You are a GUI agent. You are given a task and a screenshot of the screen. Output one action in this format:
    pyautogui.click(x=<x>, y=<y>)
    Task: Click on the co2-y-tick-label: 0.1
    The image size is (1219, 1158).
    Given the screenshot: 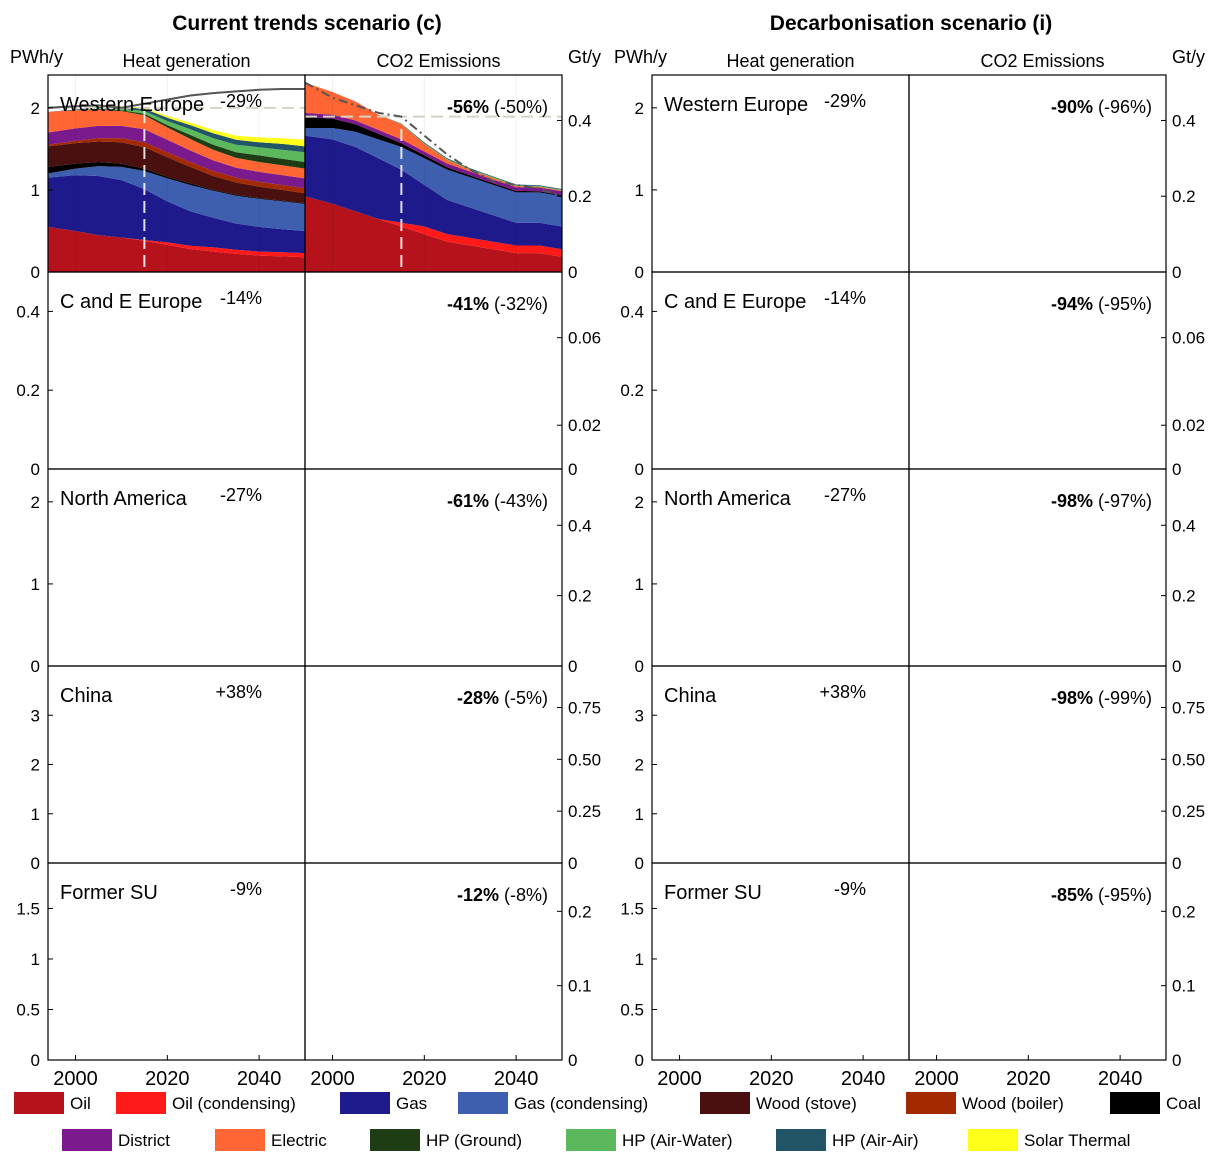 What is the action you would take?
    pyautogui.click(x=580, y=986)
    